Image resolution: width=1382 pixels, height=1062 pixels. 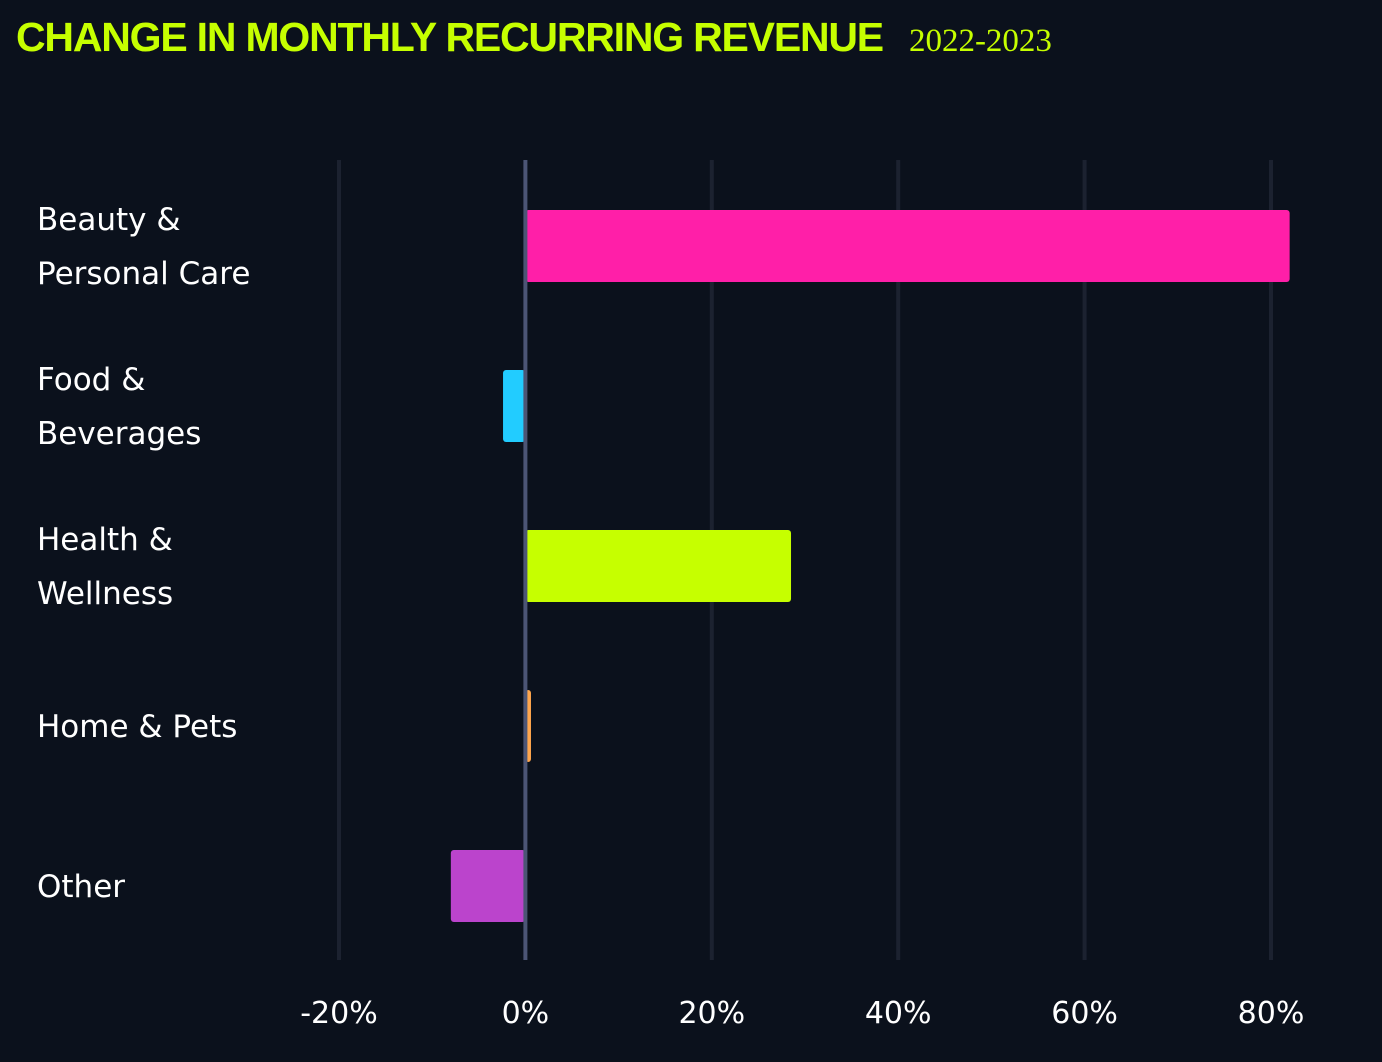 What do you see at coordinates (907, 246) in the screenshot?
I see `bar-beauty-personal-care` at bounding box center [907, 246].